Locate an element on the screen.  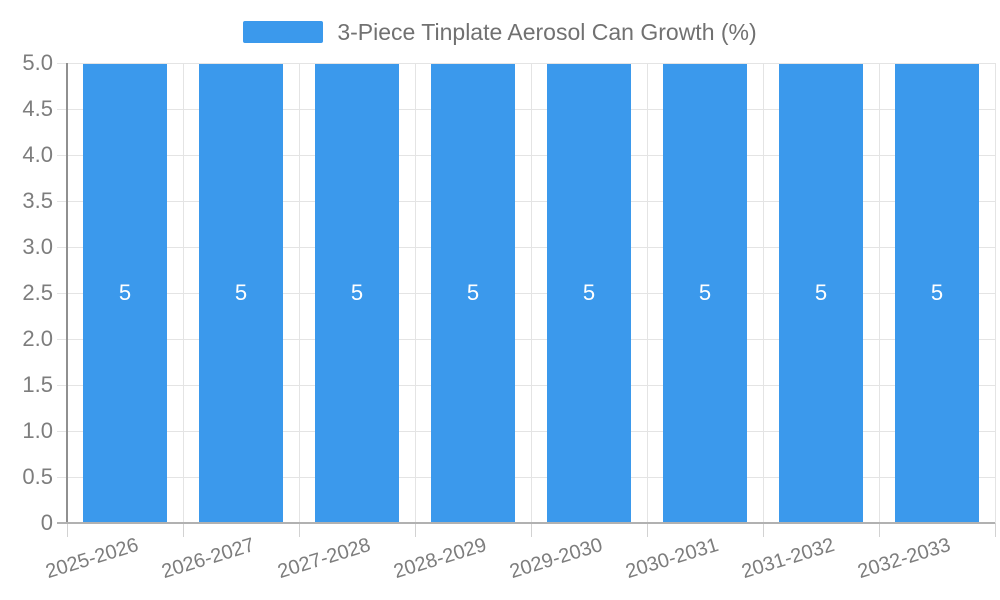
y-axis-tick-label: 1.5 is located at coordinates (37, 384).